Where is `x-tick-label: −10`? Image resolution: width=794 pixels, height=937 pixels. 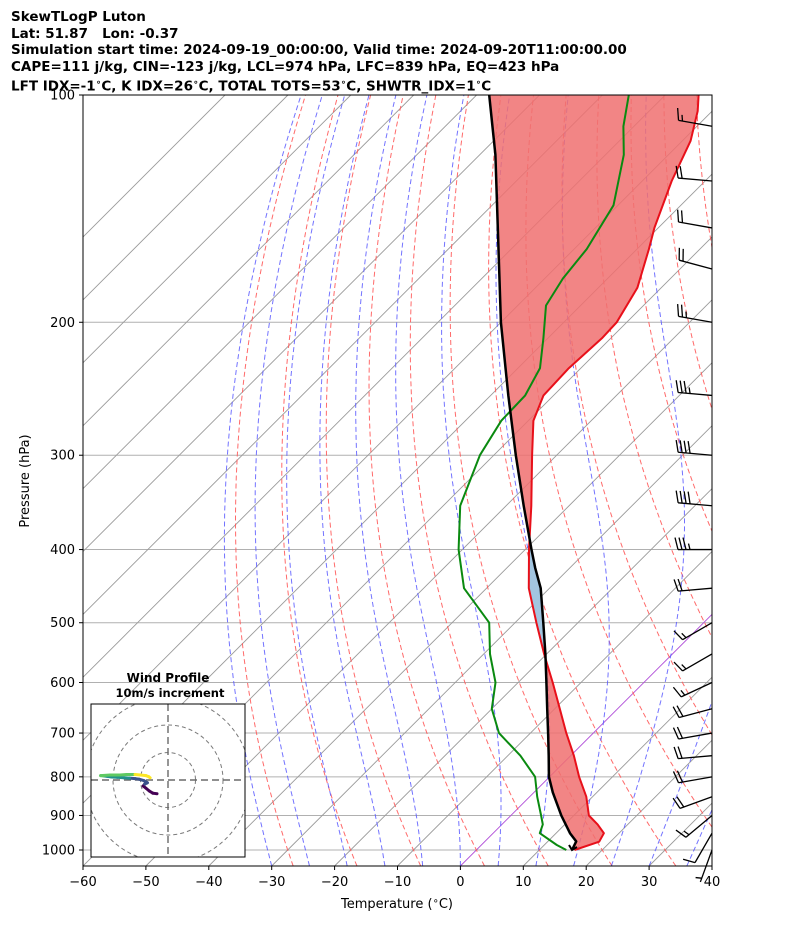
x-tick-label: −10 is located at coordinates (397, 882).